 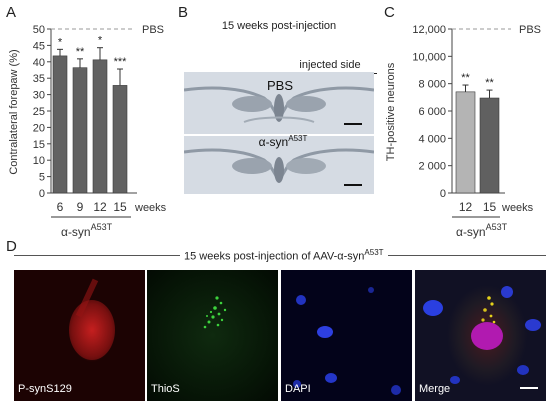 I want to click on chart-c-ytick-label: 2 000, so click(x=432, y=167).